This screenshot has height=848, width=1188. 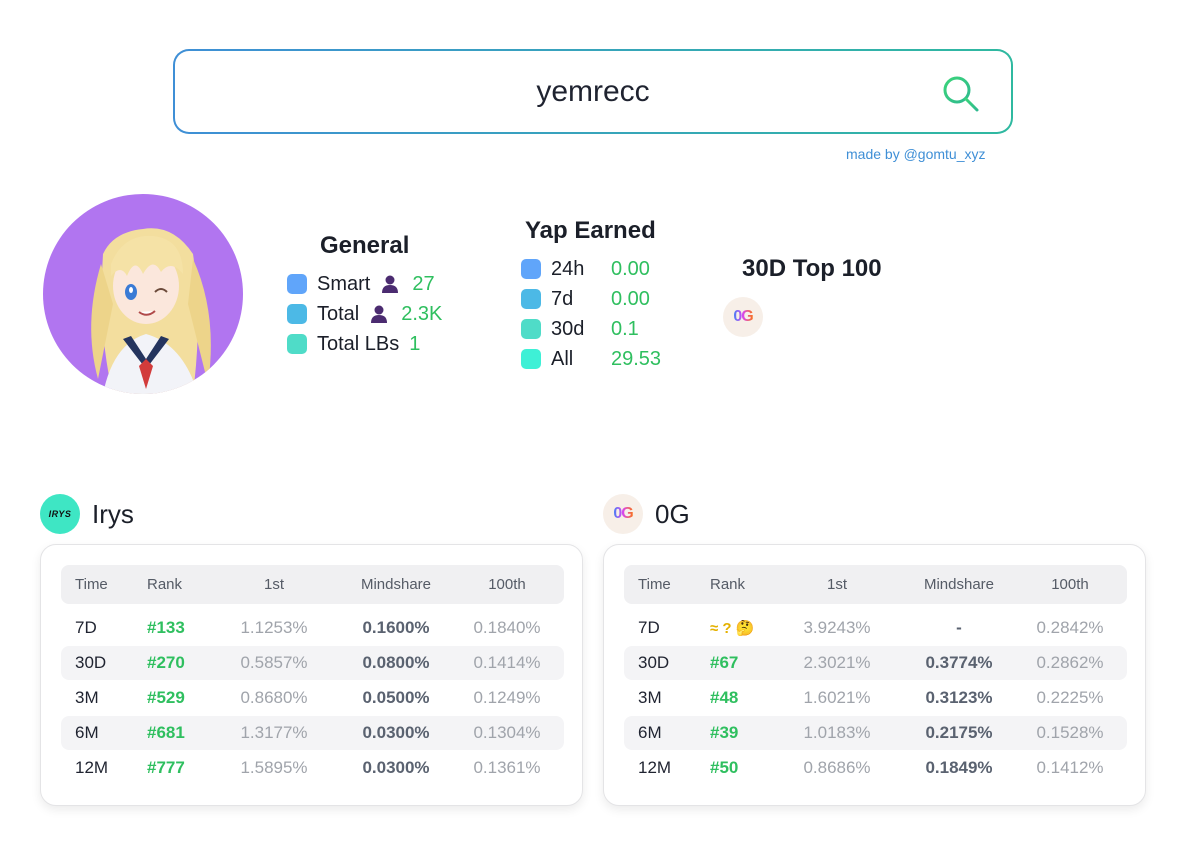 I want to click on og-top100-logo: 0G, so click(x=743, y=317).